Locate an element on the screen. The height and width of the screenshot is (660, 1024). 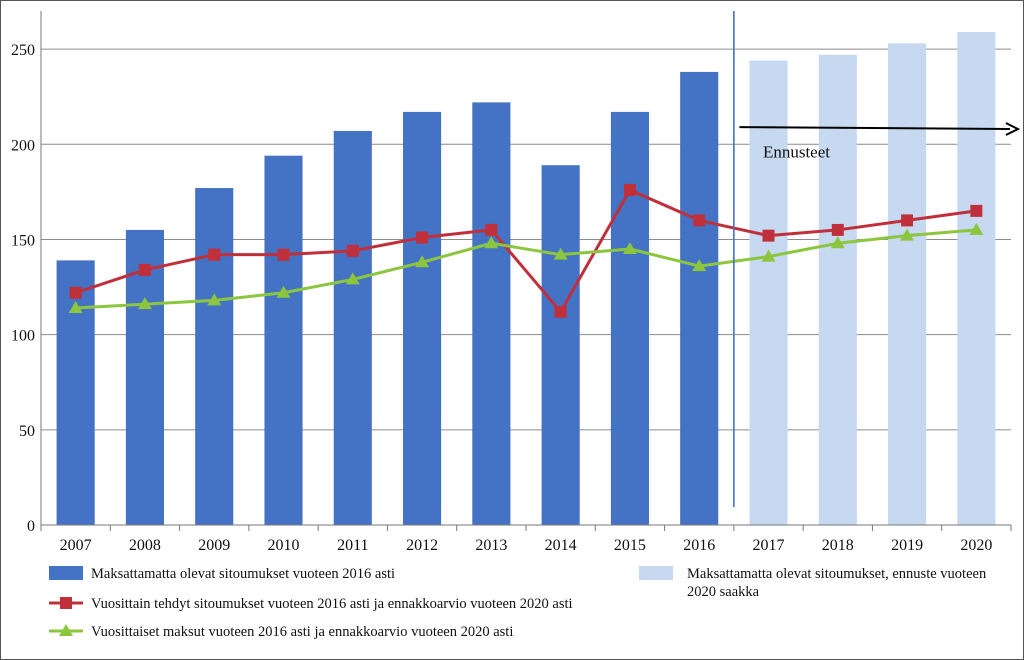
y-tick-label-250: 250 is located at coordinates (23, 50).